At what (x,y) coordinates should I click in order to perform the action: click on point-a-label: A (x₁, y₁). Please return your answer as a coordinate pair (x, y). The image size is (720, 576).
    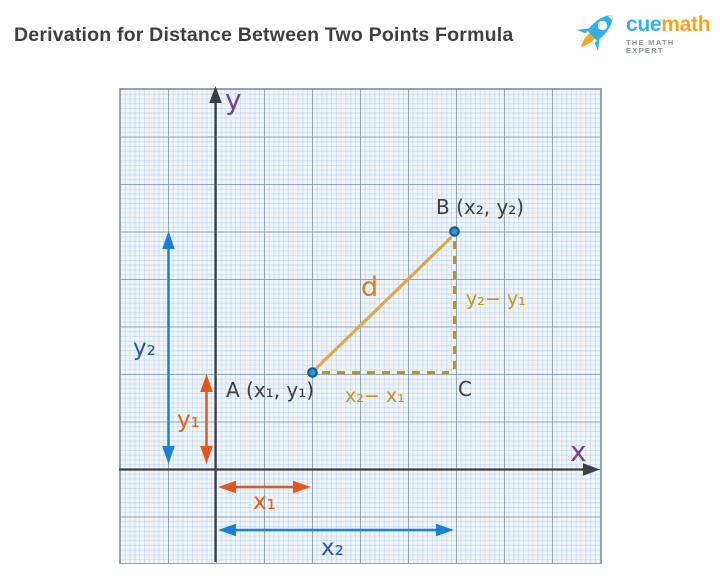
    Looking at the image, I should click on (270, 390).